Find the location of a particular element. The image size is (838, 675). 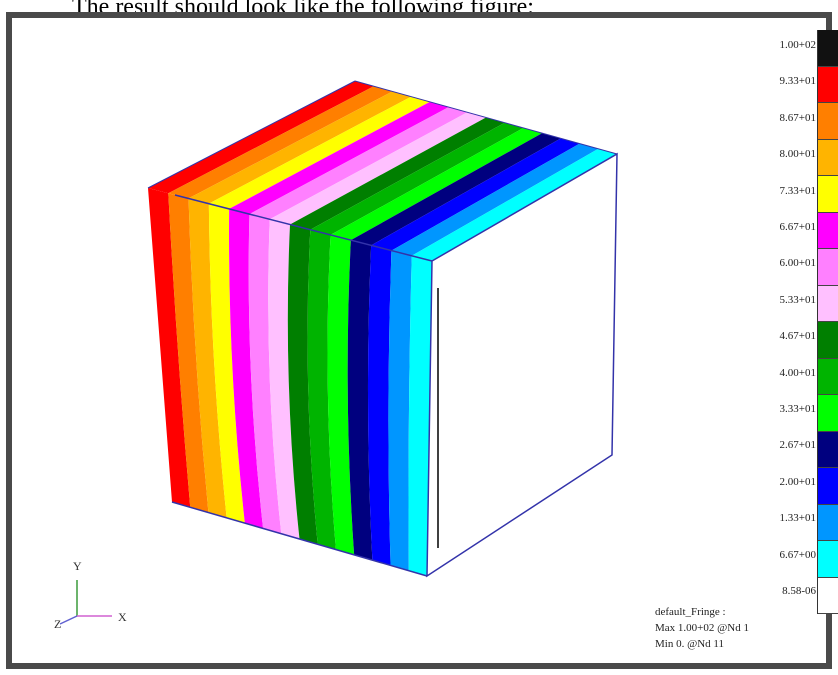

fringe-title: default_Fringe : is located at coordinates (690, 612).